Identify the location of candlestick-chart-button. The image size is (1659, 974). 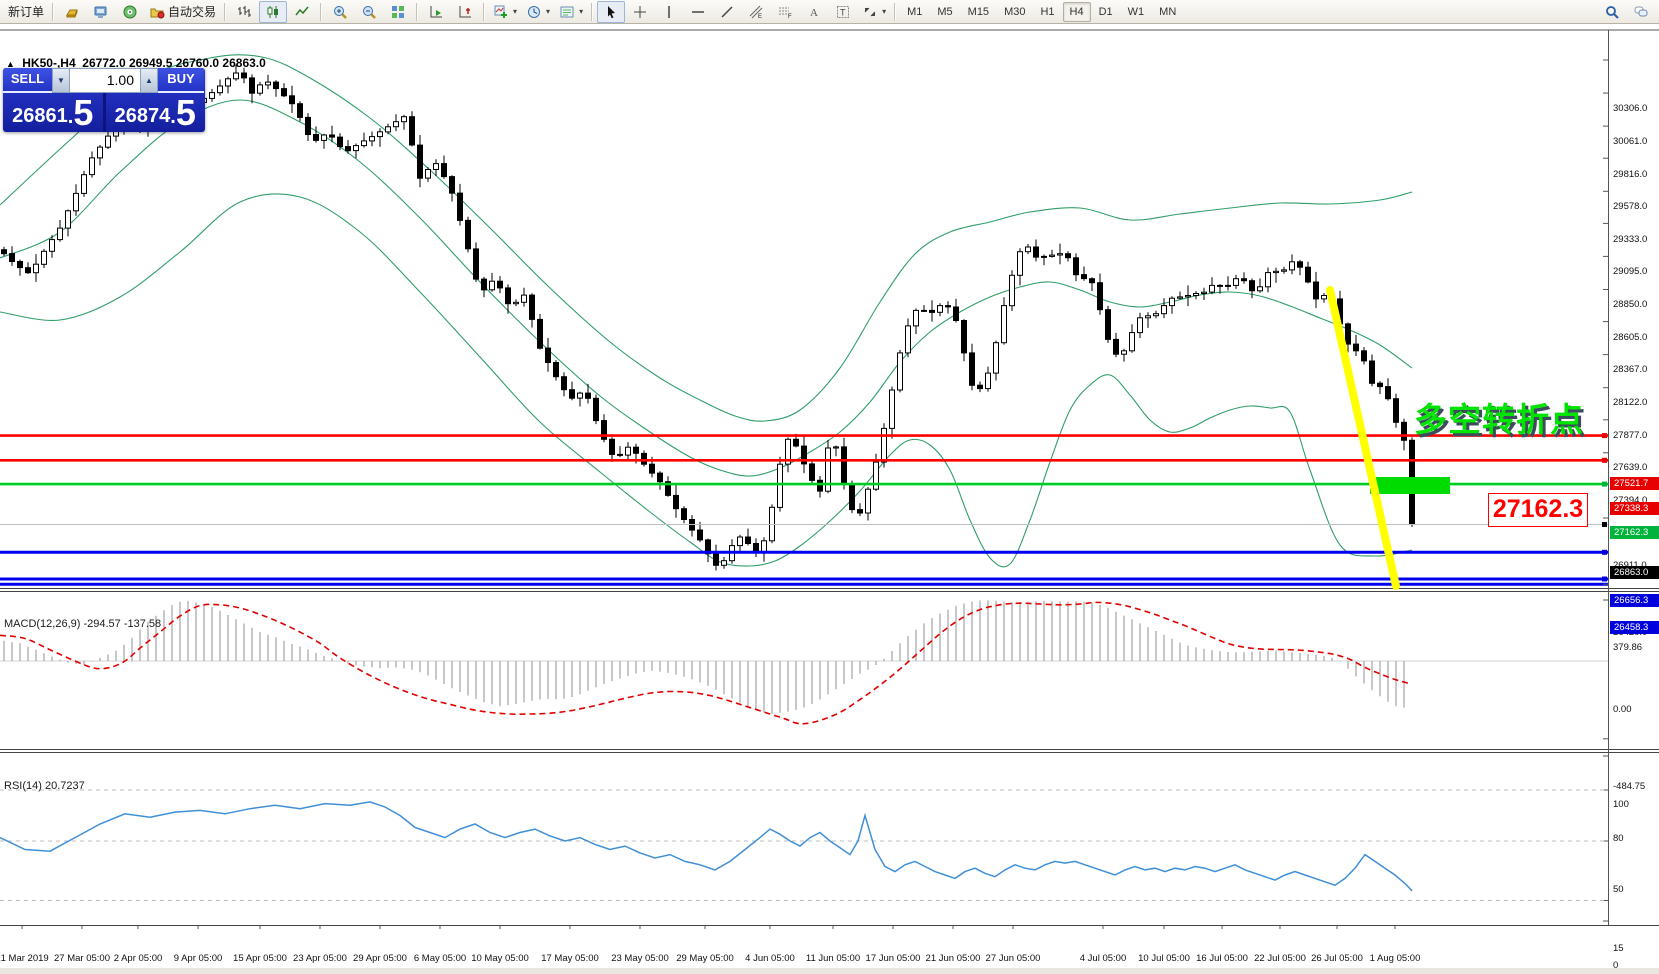
(273, 11).